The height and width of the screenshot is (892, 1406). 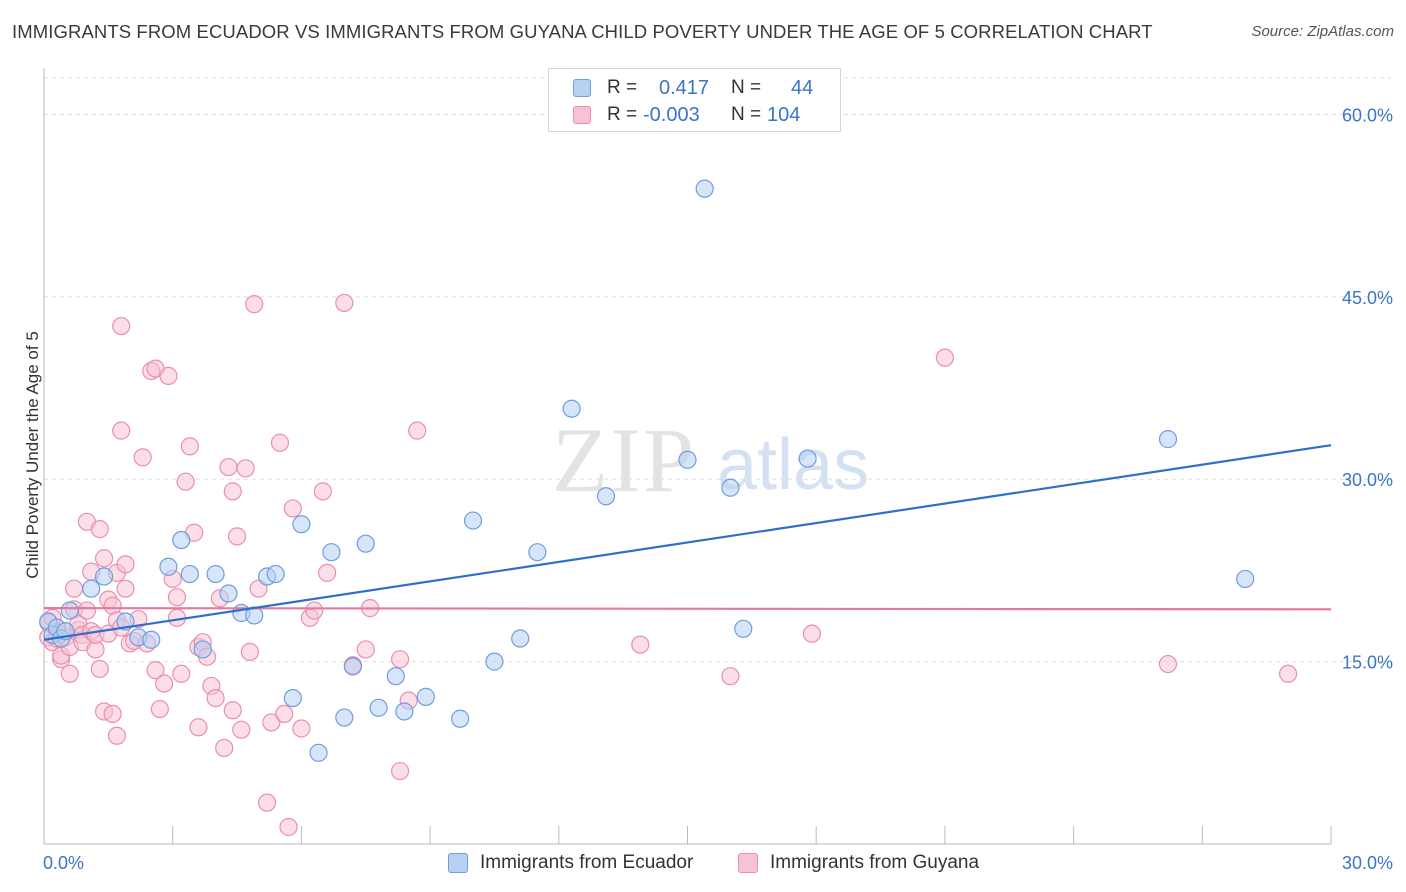 I want to click on ecuador-swatch, so click(x=458, y=863).